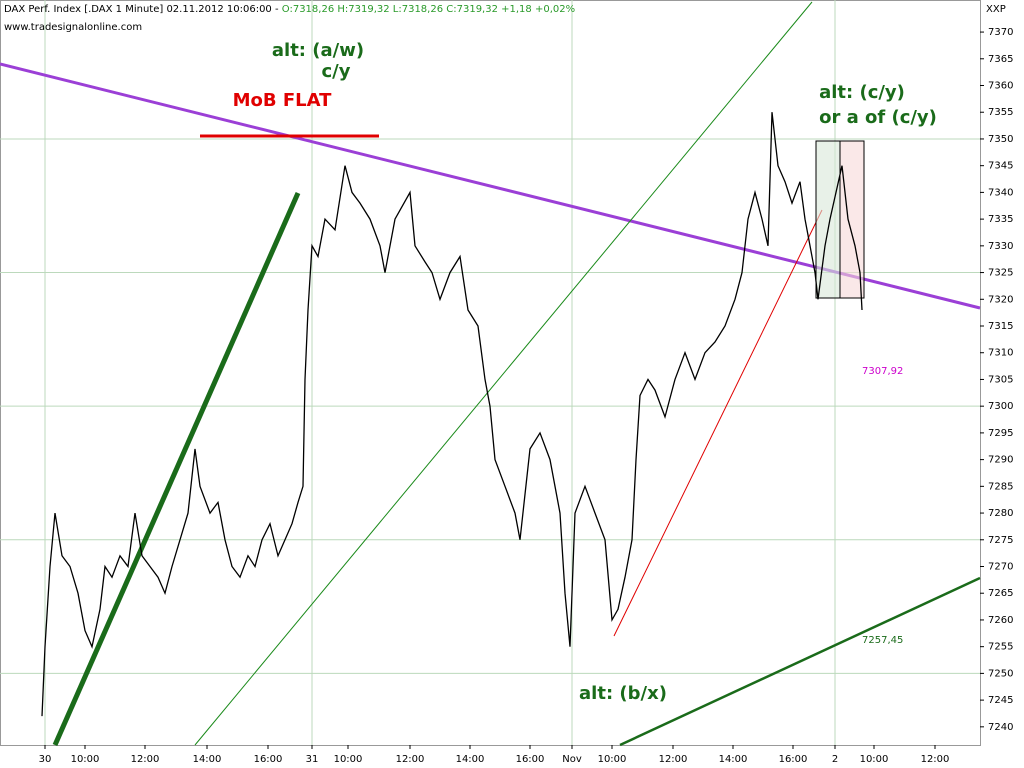 Image resolution: width=1024 pixels, height=768 pixels. Describe the element at coordinates (828, 219) in the screenshot. I see `box-green` at that location.